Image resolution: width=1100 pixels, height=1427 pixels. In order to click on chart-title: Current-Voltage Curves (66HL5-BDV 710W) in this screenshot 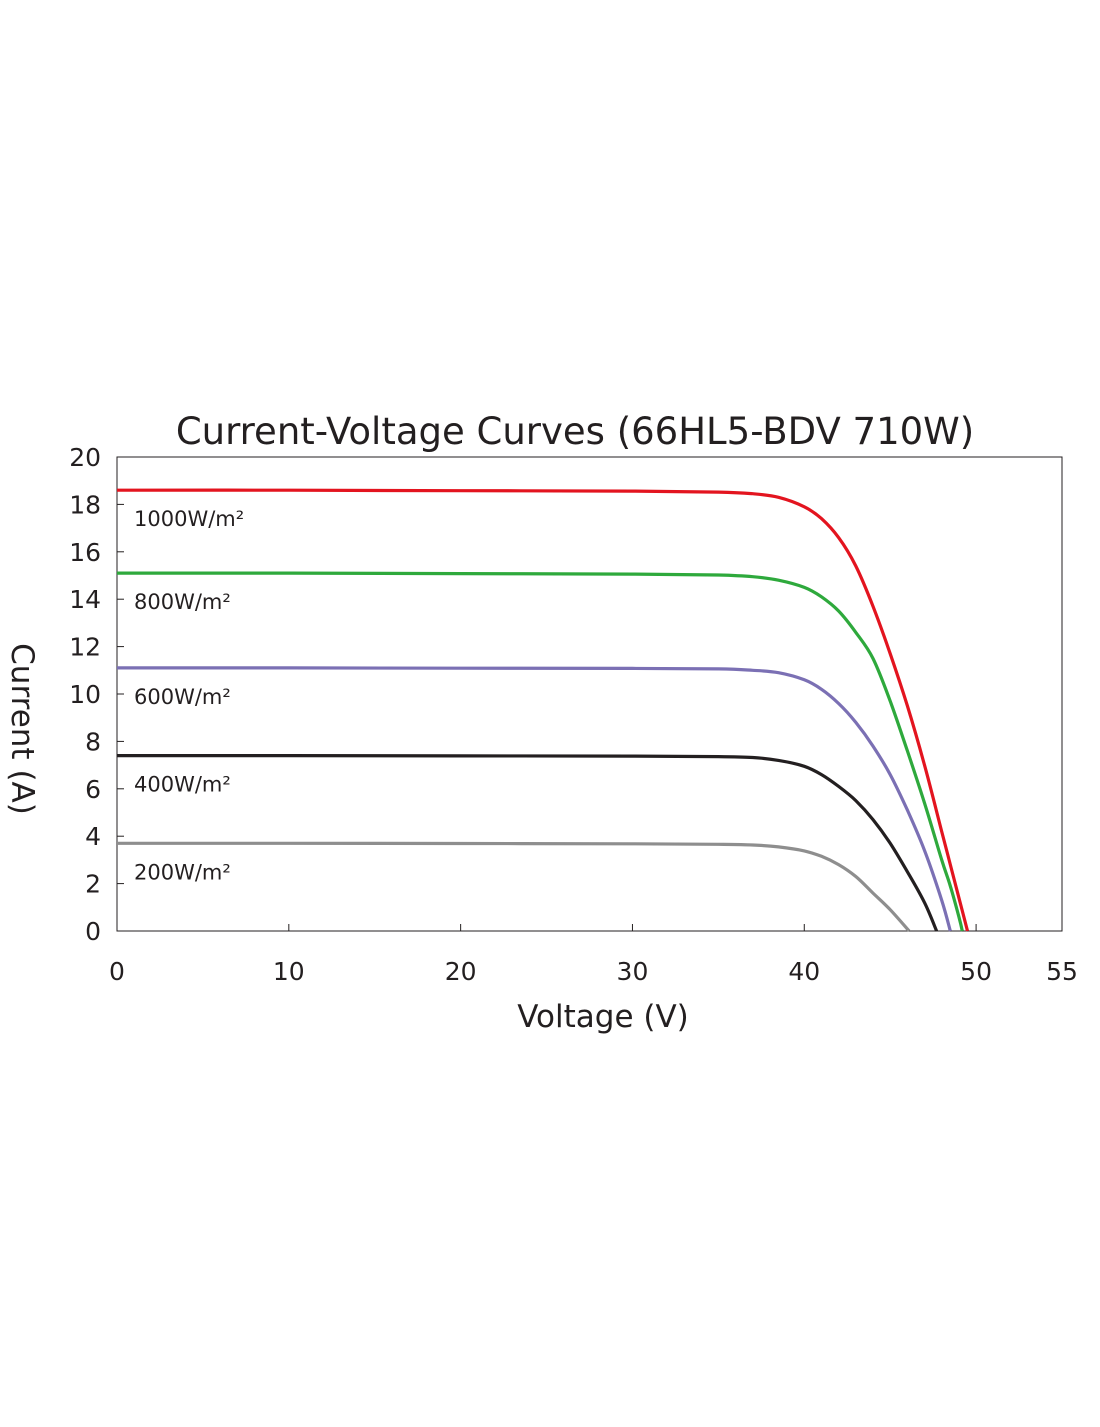, I will do `click(575, 431)`.